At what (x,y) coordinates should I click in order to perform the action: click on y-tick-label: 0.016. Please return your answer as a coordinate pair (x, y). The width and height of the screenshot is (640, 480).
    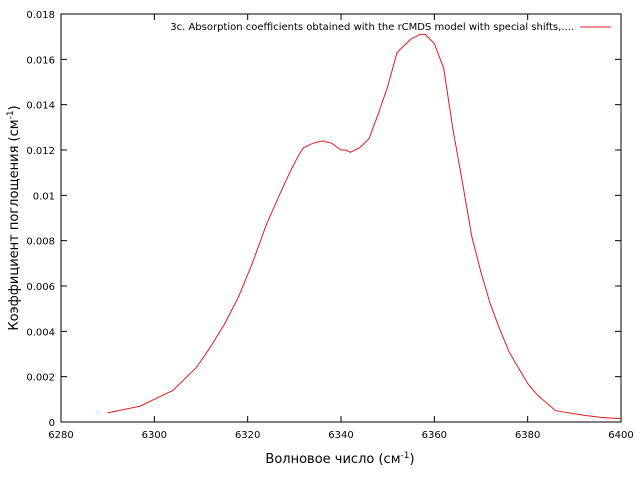
    Looking at the image, I should click on (40, 60).